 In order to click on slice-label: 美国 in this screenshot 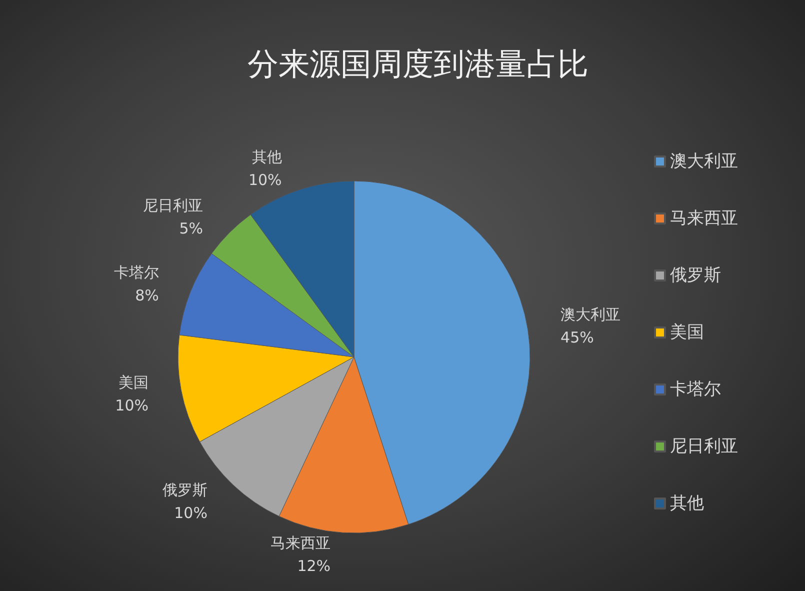, I will do `click(133, 383)`.